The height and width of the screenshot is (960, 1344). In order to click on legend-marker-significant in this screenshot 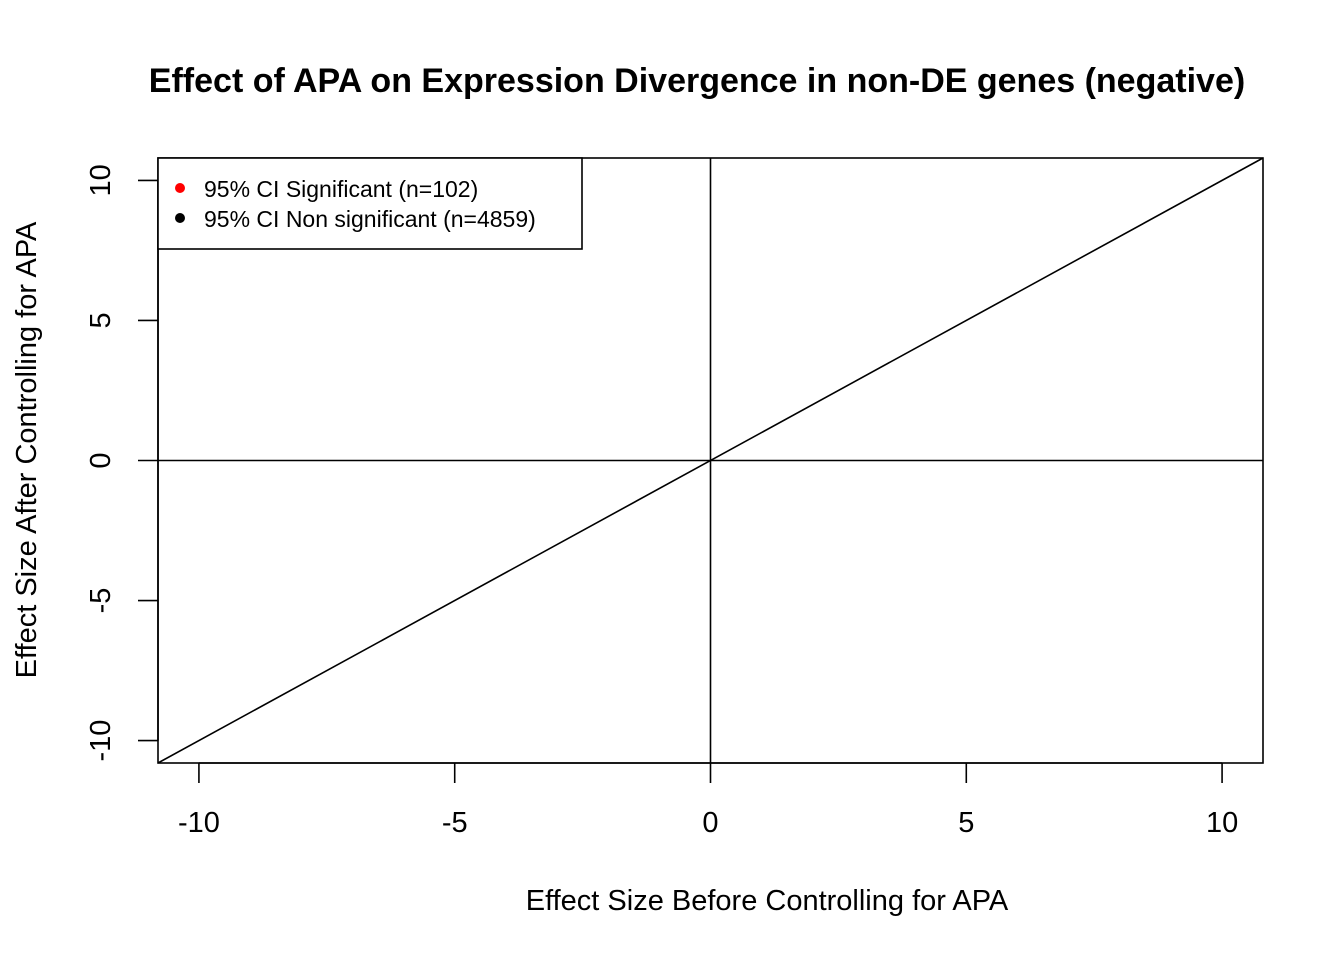, I will do `click(180, 188)`.